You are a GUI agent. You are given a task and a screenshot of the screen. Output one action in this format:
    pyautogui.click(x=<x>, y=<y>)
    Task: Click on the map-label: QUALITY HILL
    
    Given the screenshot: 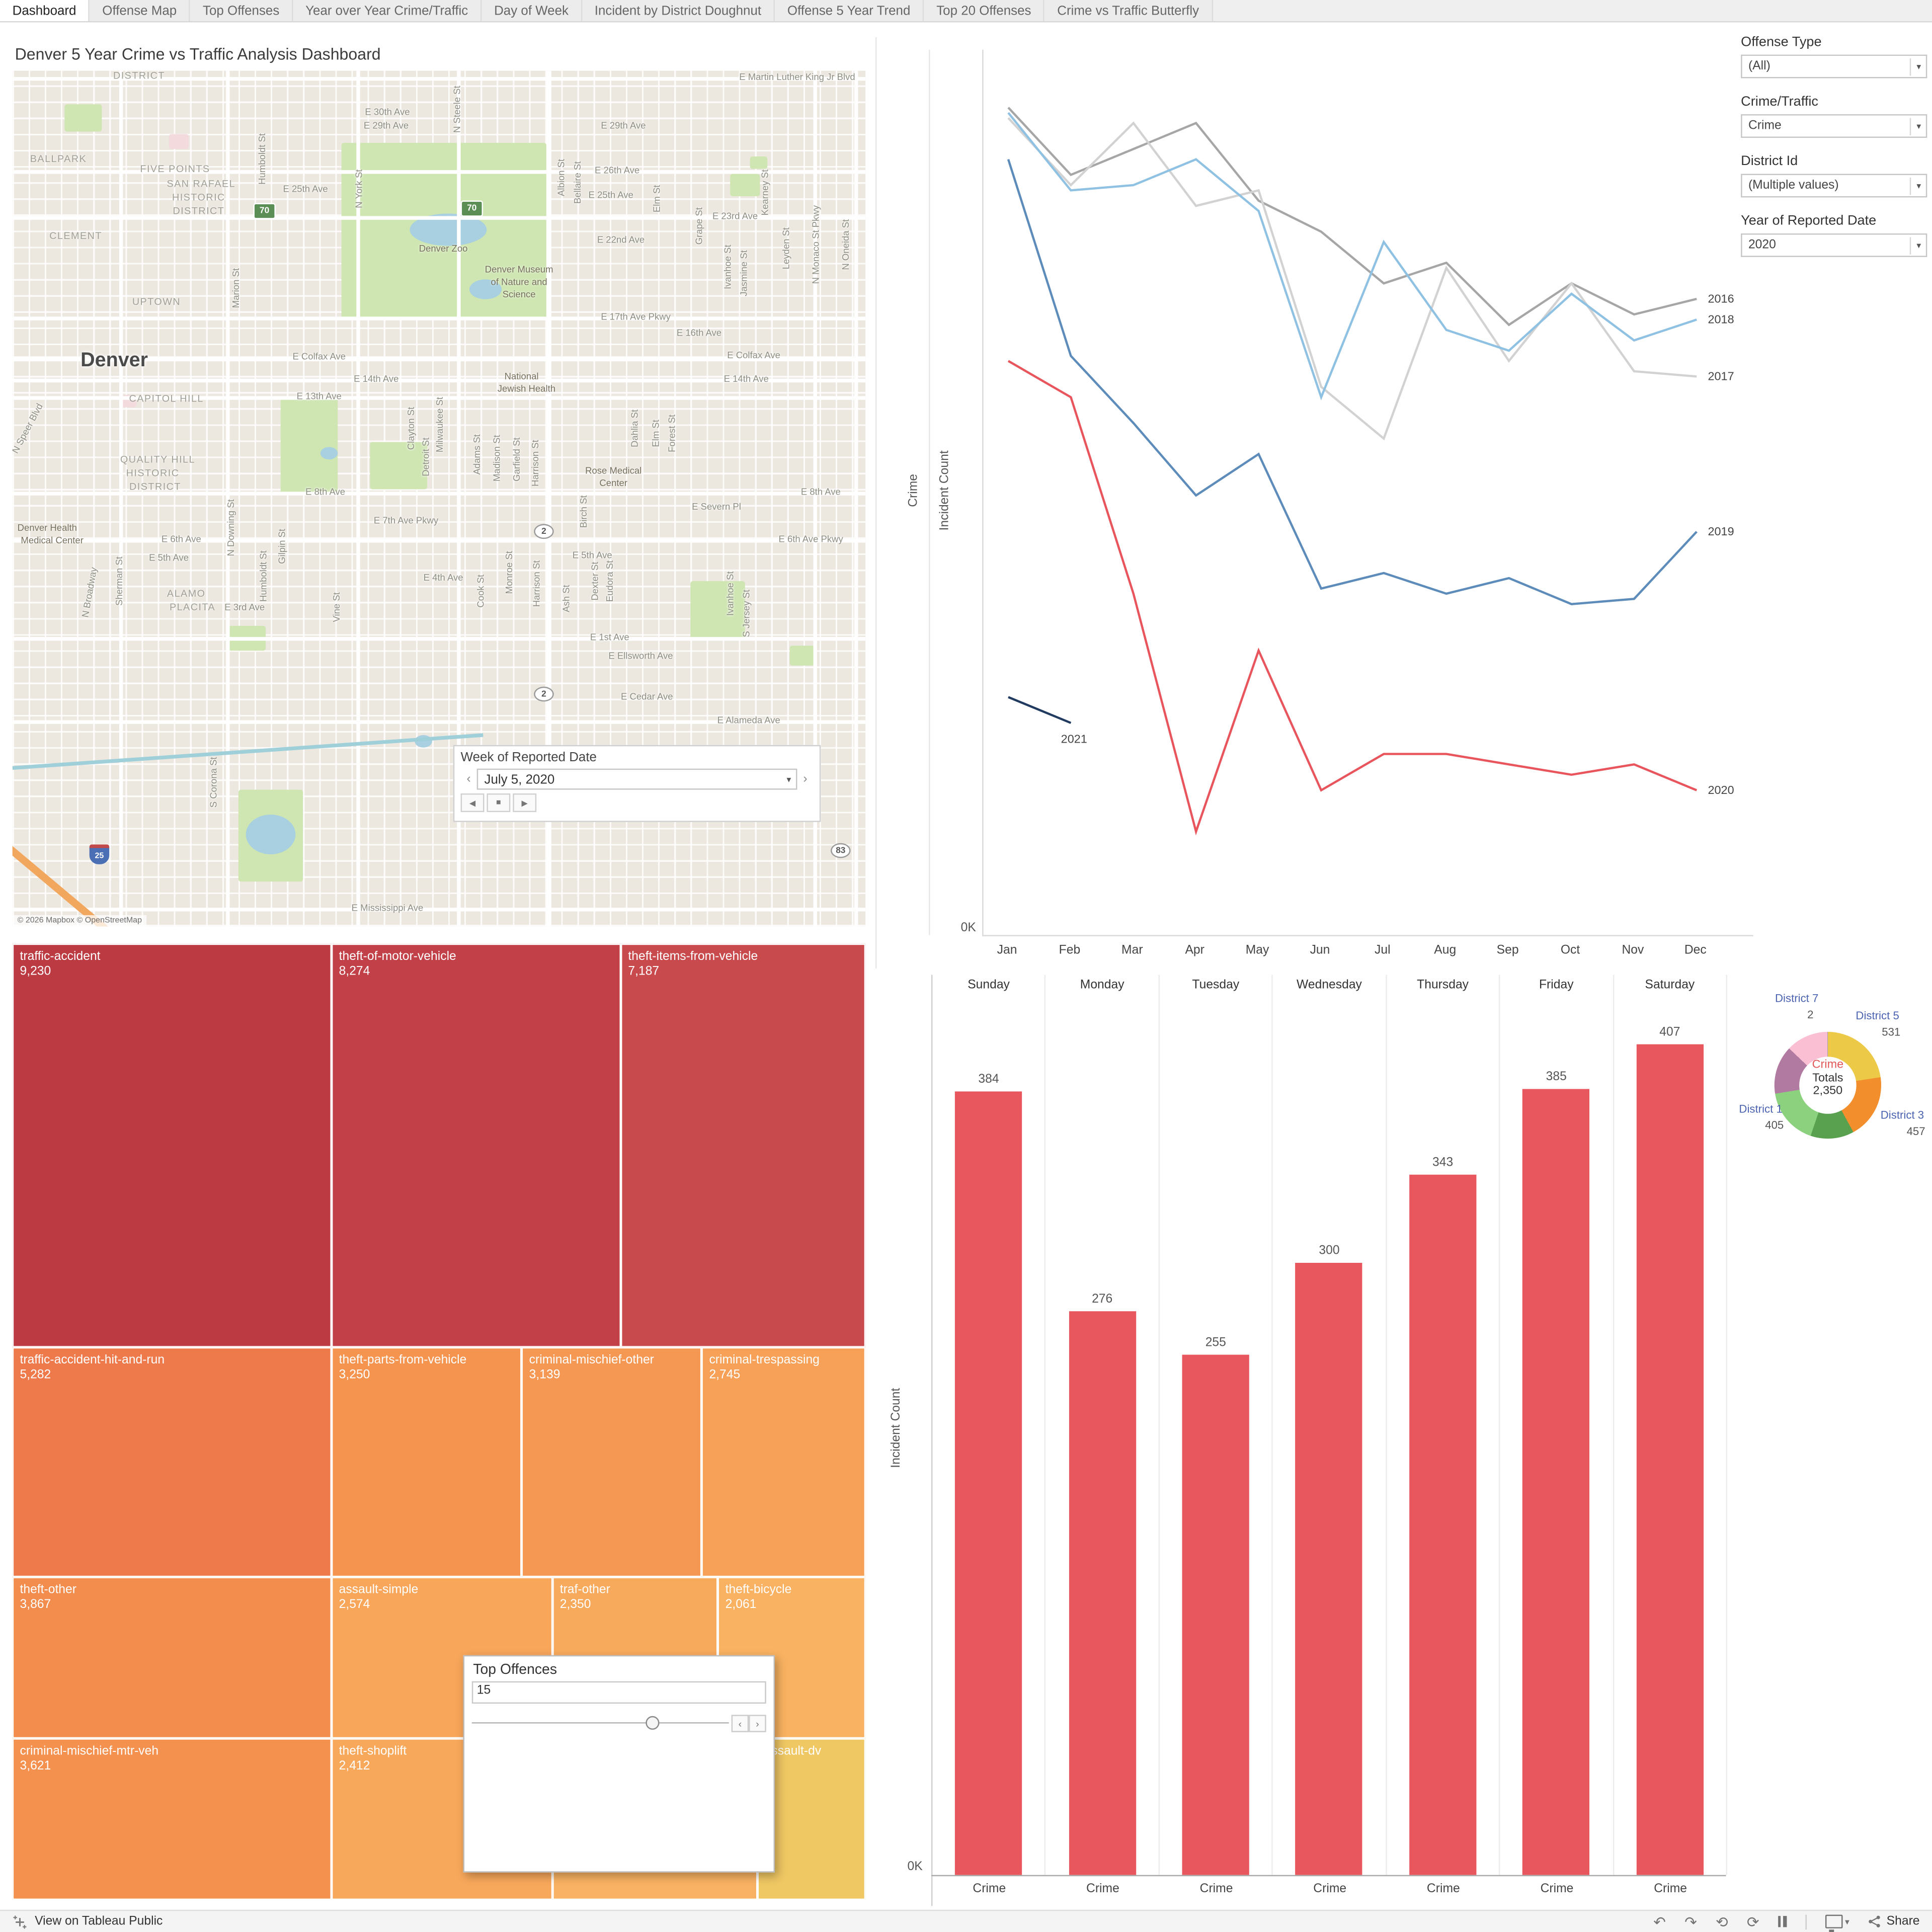 What is the action you would take?
    pyautogui.click(x=157, y=460)
    